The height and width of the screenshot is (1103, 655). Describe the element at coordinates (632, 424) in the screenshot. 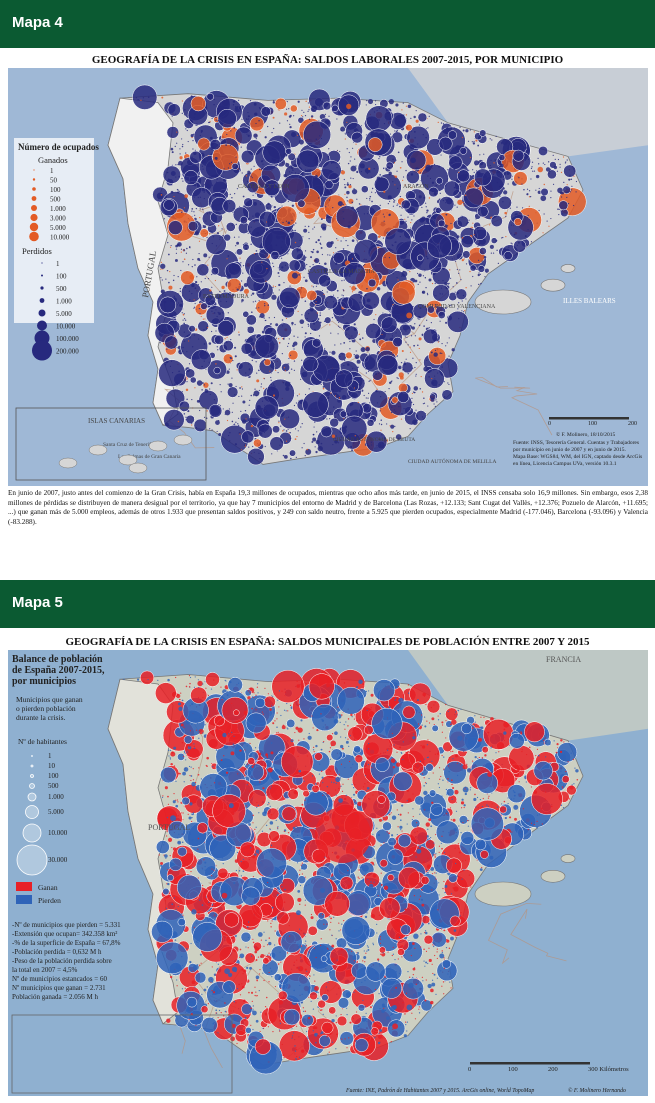

I see `scale-label: 200` at that location.